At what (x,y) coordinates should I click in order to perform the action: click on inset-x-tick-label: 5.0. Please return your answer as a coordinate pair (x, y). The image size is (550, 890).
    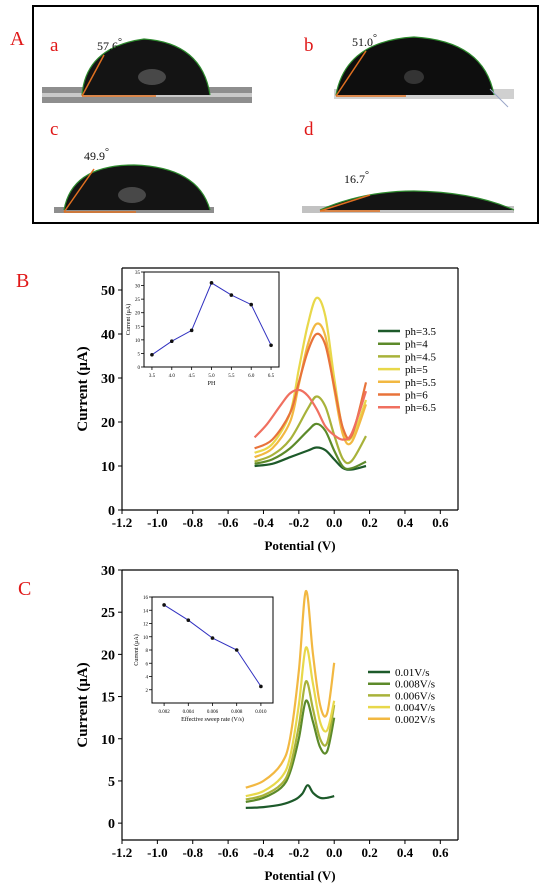
    Looking at the image, I should click on (211, 376).